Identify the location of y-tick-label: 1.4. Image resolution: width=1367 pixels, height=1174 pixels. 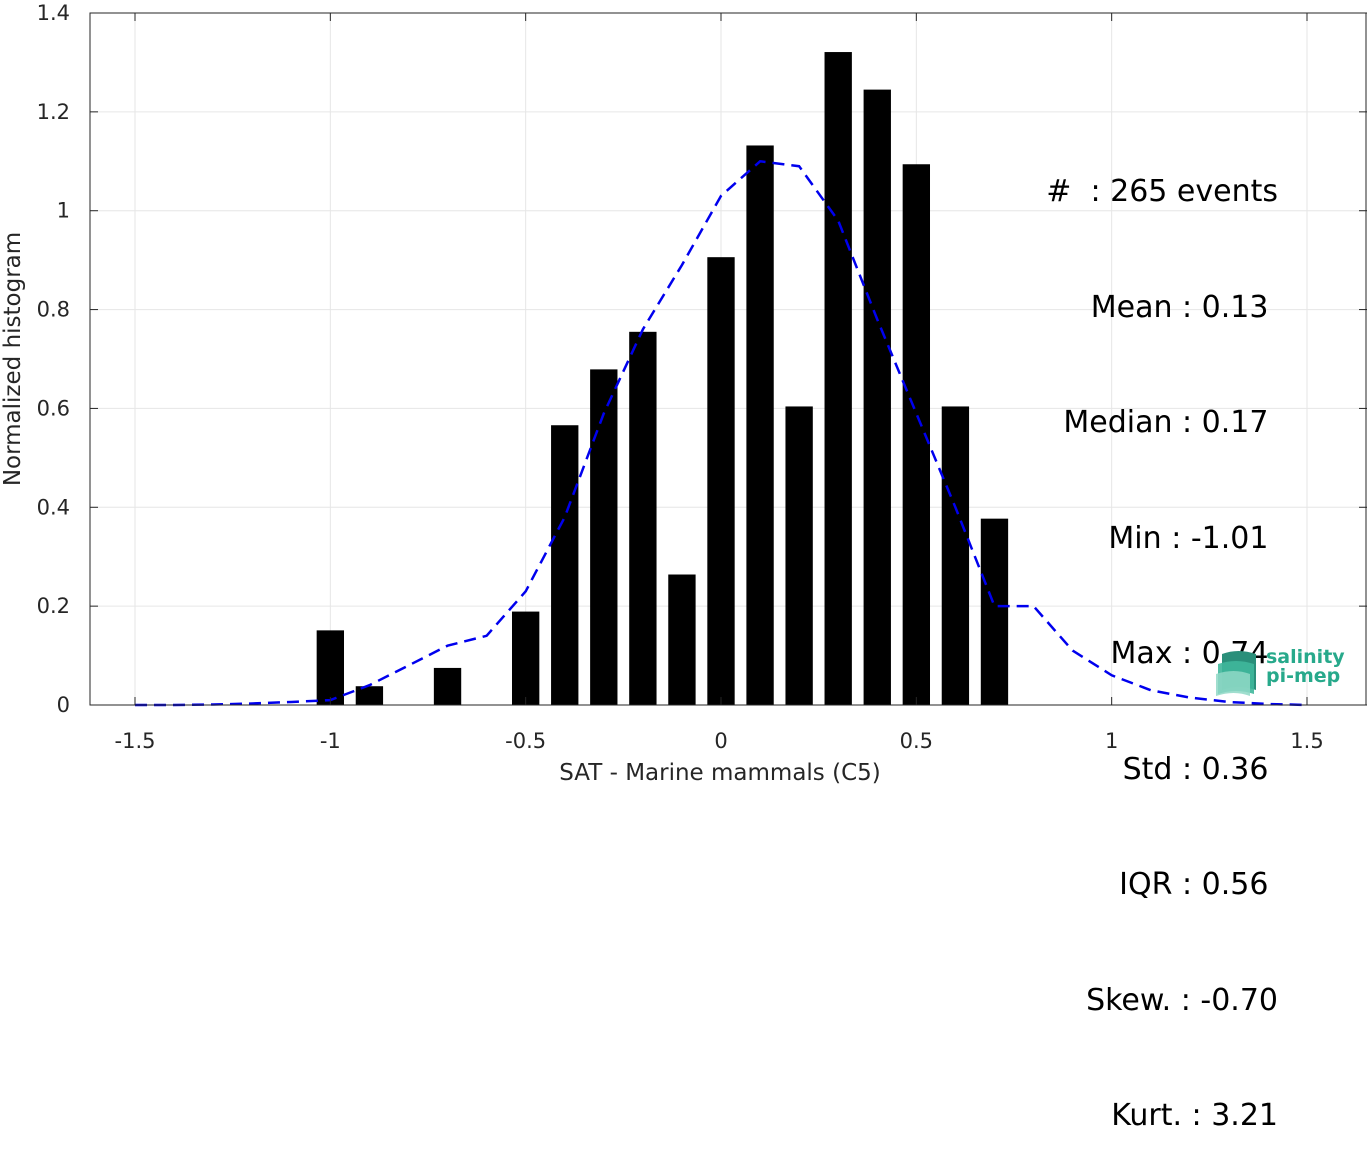
(53, 13).